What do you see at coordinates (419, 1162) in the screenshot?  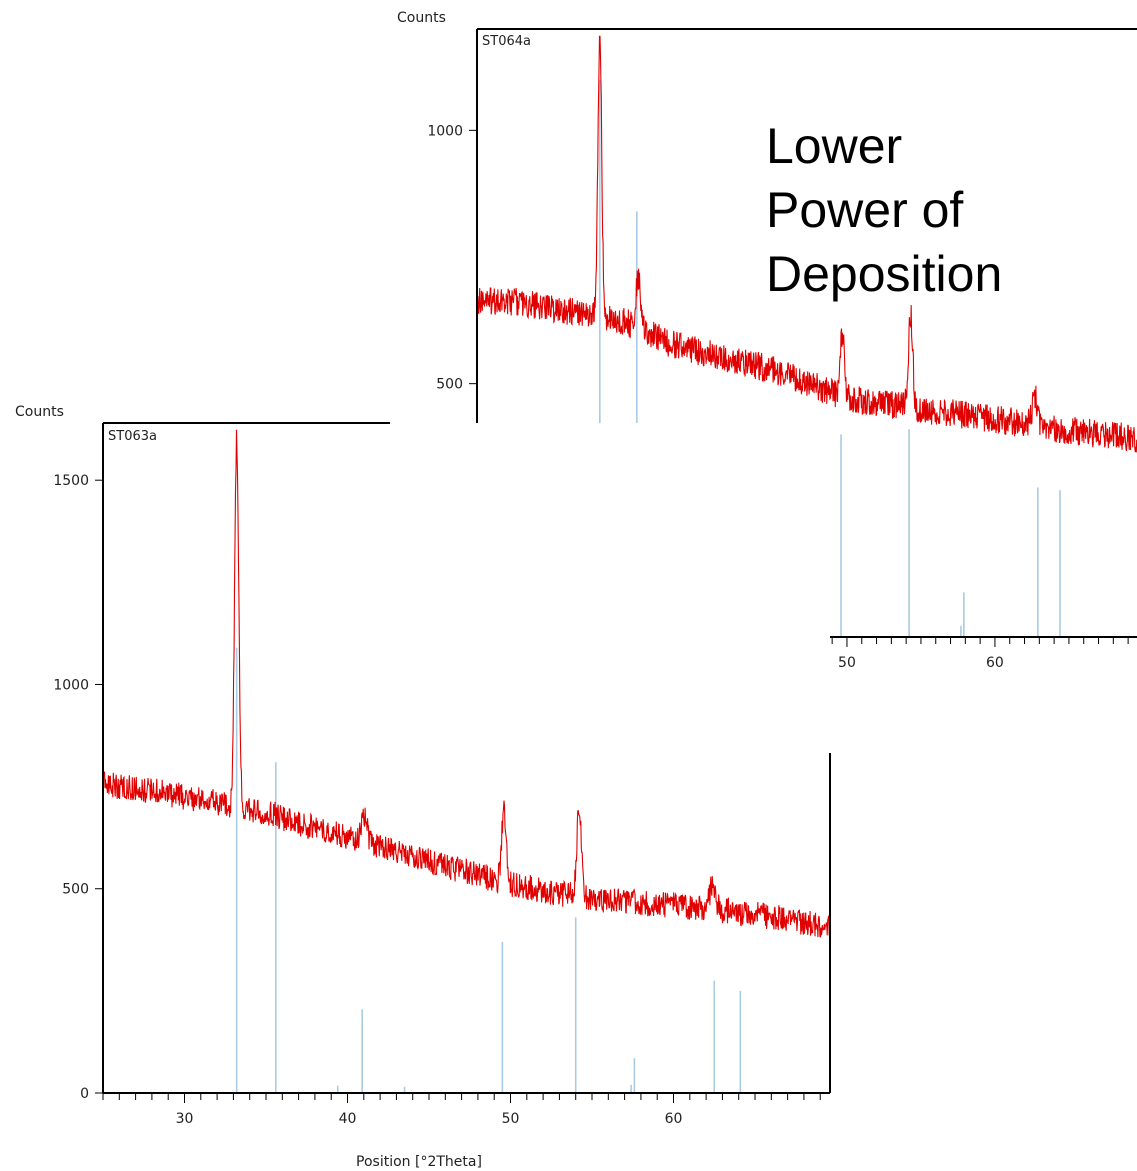 I see `x-axis-title: Position [°2Theta]` at bounding box center [419, 1162].